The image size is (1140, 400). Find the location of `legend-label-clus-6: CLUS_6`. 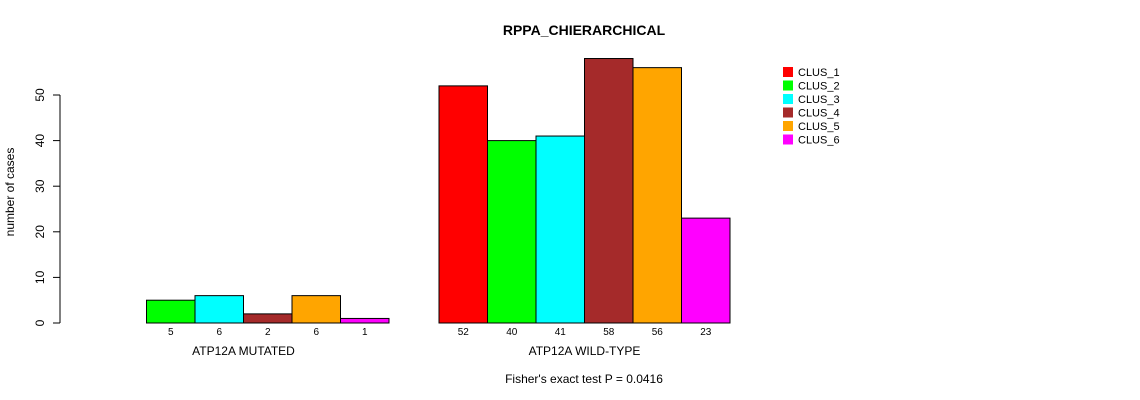

legend-label-clus-6: CLUS_6 is located at coordinates (819, 141).